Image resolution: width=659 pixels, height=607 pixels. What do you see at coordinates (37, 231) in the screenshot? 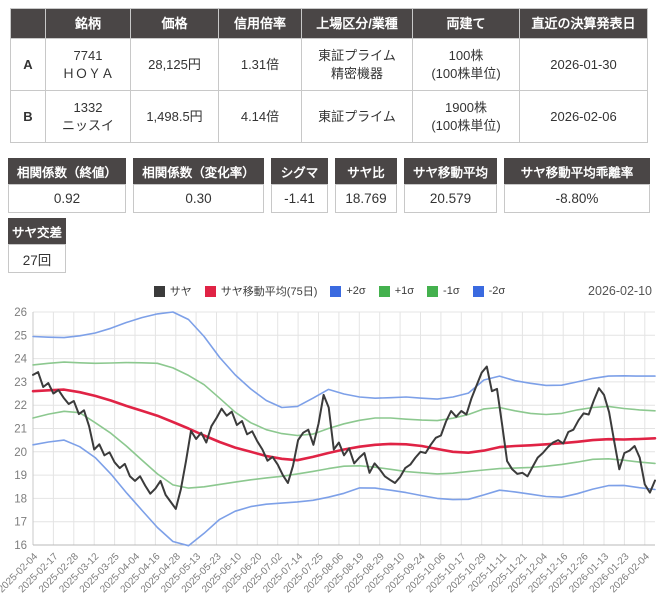
I see `stat-label: サヤ交差` at bounding box center [37, 231].